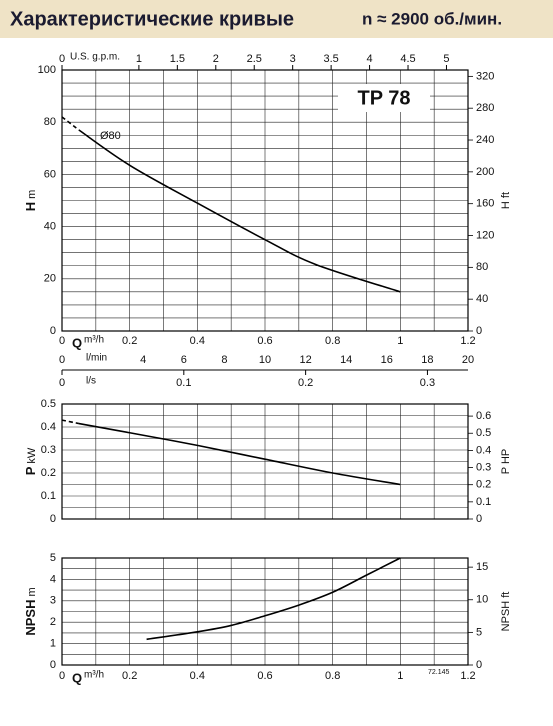  I want to click on extra-x-tick-label: 16, so click(387, 360).